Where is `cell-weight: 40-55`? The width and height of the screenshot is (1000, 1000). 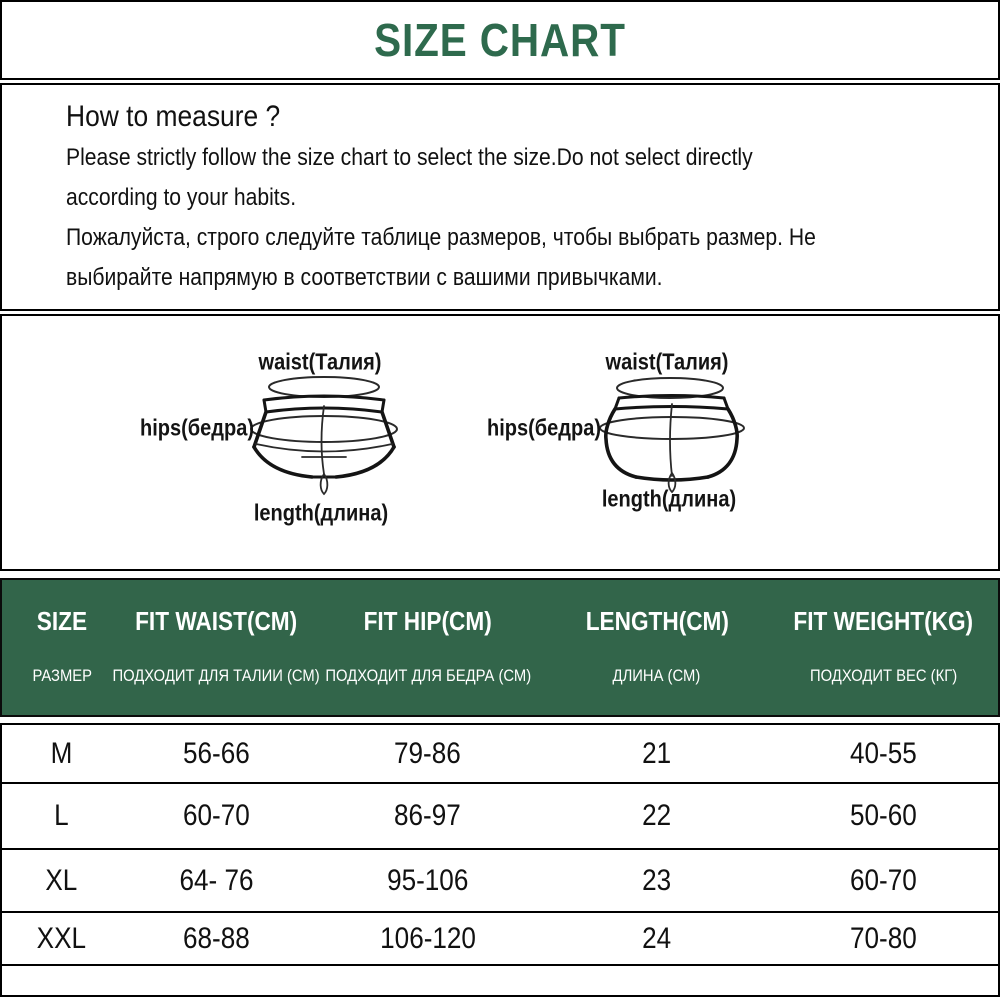 cell-weight: 40-55 is located at coordinates (883, 753).